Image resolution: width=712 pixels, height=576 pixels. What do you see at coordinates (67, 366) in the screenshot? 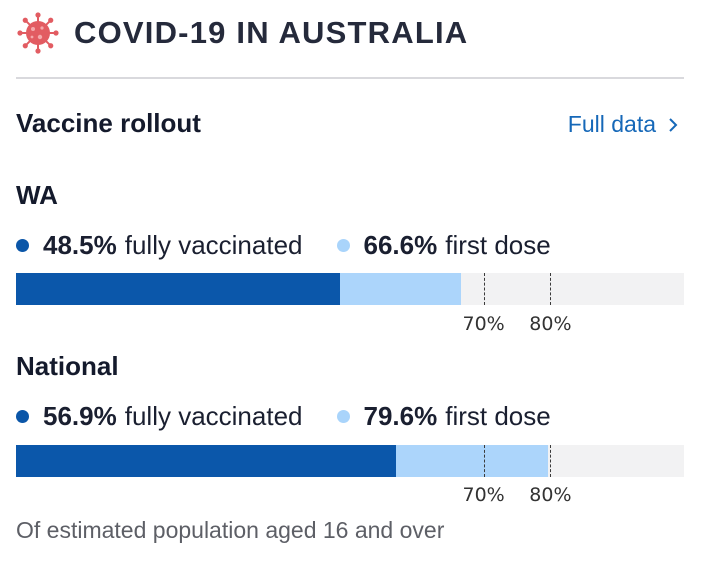
I see `region-title-national: National` at bounding box center [67, 366].